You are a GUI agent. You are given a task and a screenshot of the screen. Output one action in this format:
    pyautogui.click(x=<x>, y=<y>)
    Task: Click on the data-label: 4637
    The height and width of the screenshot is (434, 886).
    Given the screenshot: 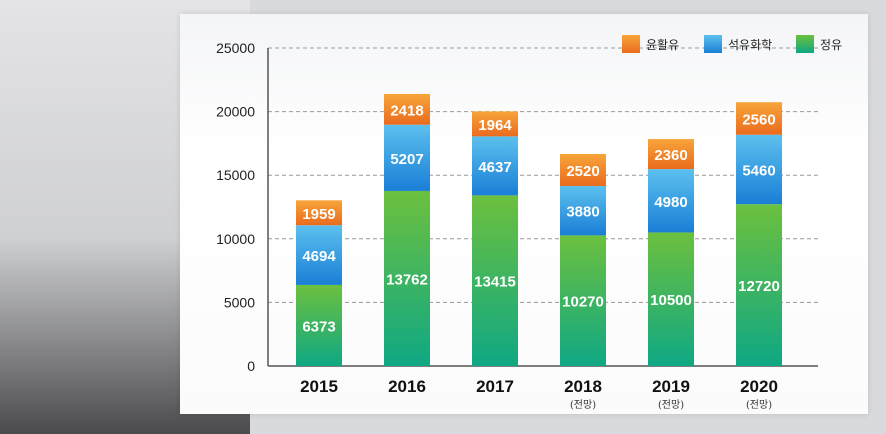 What is the action you would take?
    pyautogui.click(x=494, y=167)
    